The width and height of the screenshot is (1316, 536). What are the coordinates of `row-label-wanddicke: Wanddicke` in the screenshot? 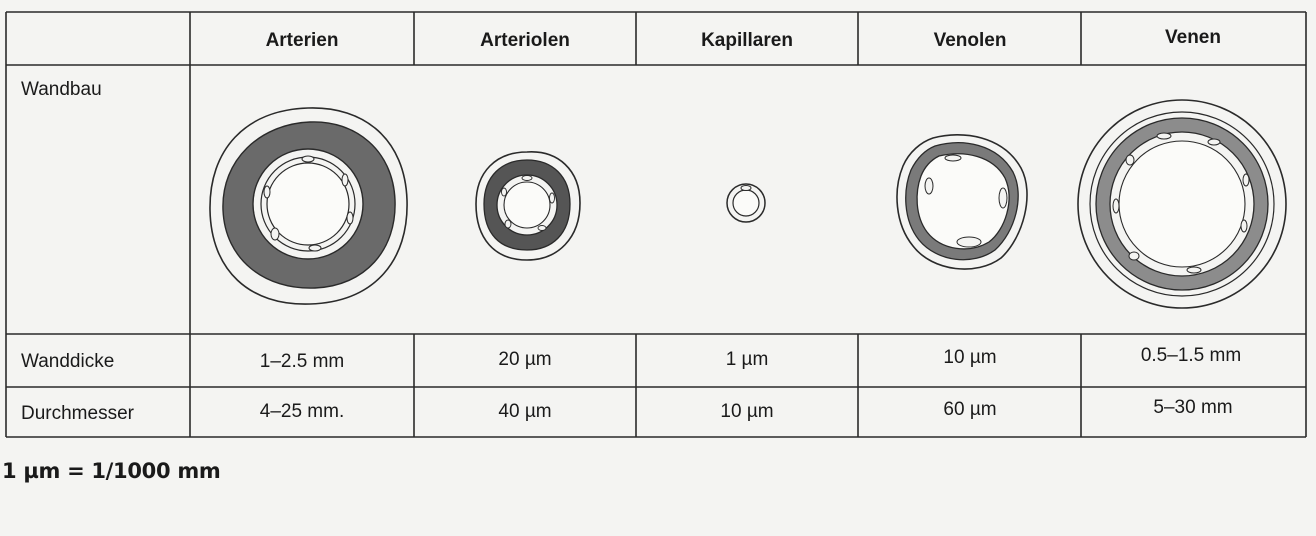 It's located at (68, 361).